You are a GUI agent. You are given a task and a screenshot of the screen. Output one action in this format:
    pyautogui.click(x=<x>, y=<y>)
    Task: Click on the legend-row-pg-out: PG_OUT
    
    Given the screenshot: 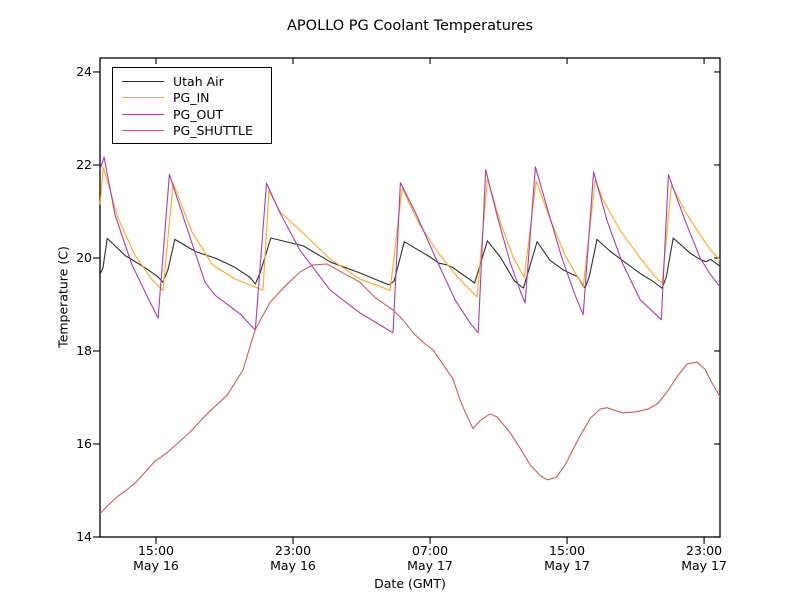 What is the action you would take?
    pyautogui.click(x=192, y=114)
    